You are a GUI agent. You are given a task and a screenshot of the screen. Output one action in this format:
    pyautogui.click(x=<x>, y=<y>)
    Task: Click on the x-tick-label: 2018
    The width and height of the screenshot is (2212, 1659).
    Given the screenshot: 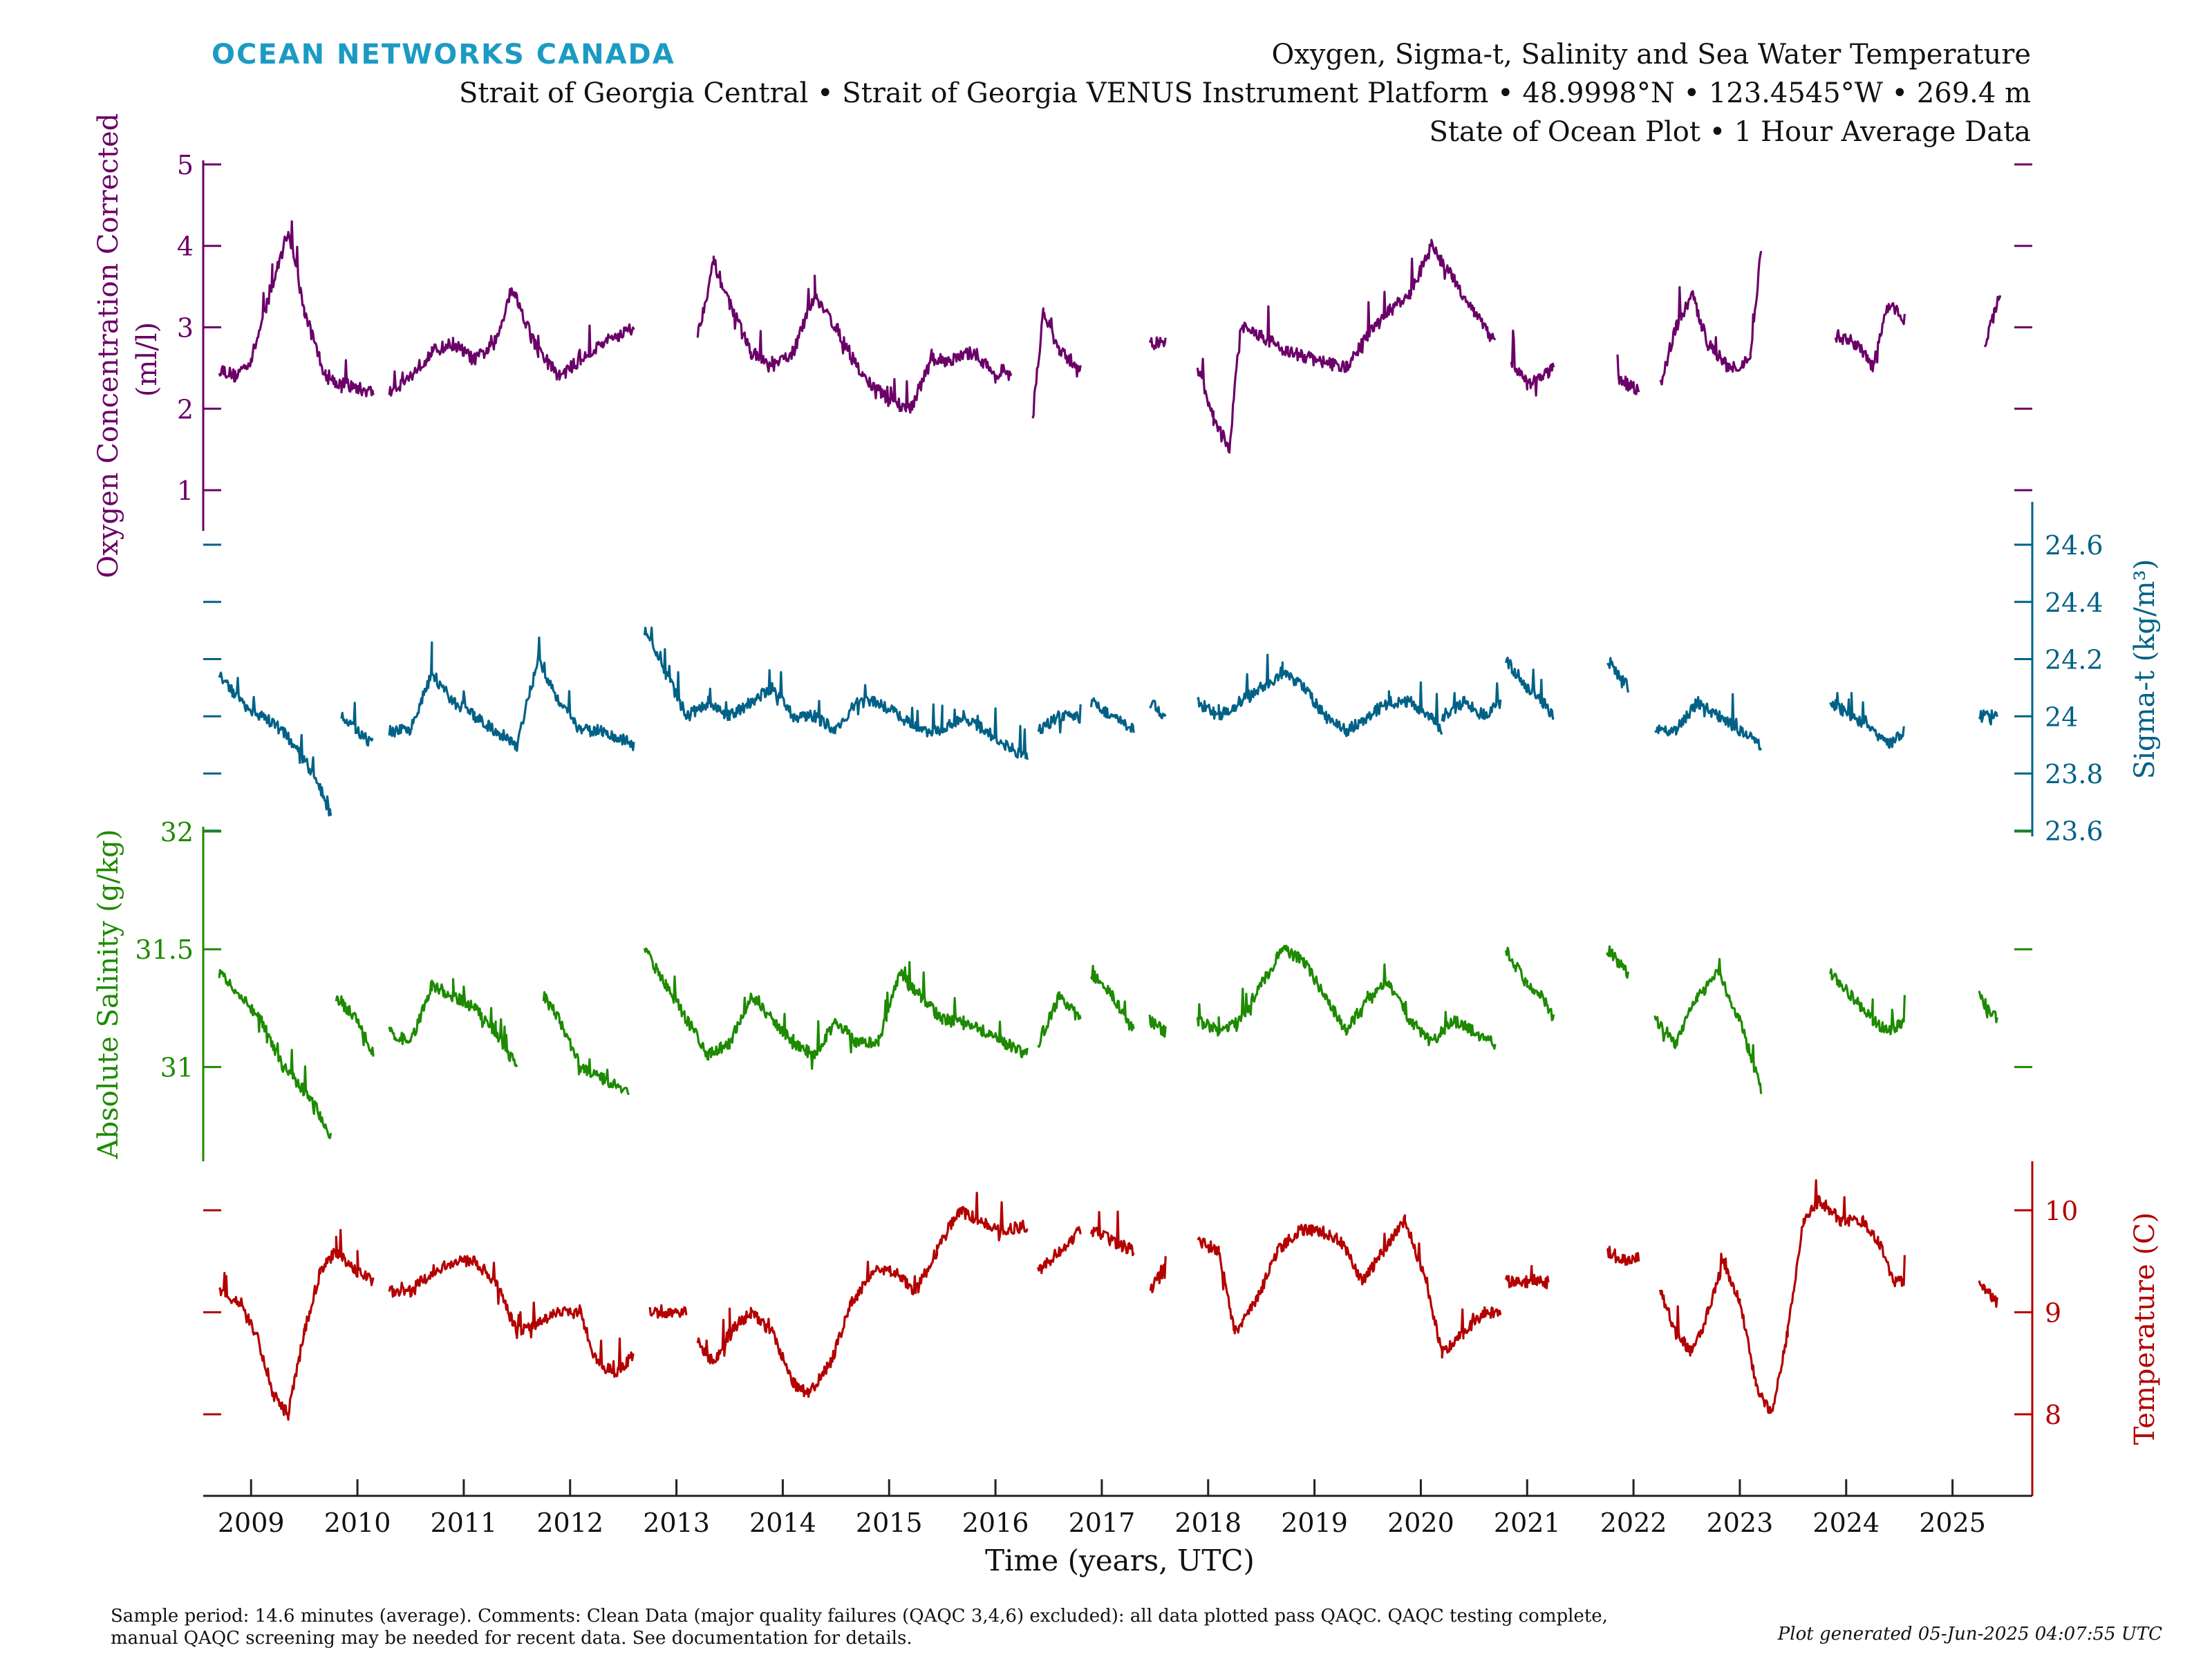 What is the action you would take?
    pyautogui.click(x=1207, y=1523)
    